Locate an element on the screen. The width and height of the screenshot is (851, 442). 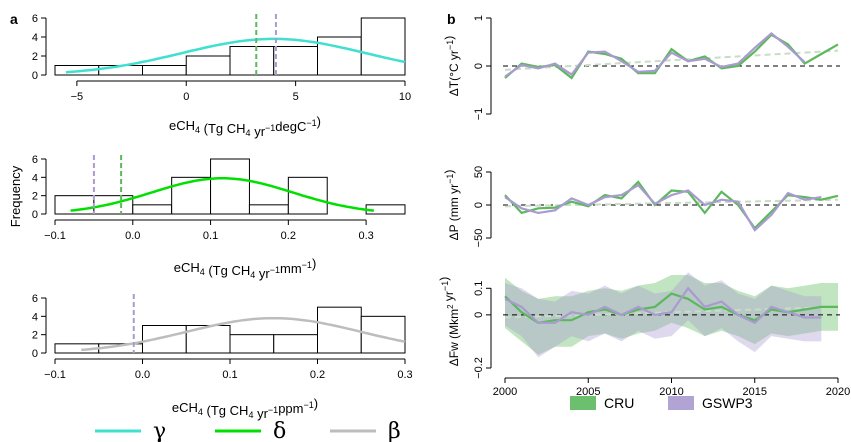
legend-label-cru: CRU is located at coordinates (619, 403).